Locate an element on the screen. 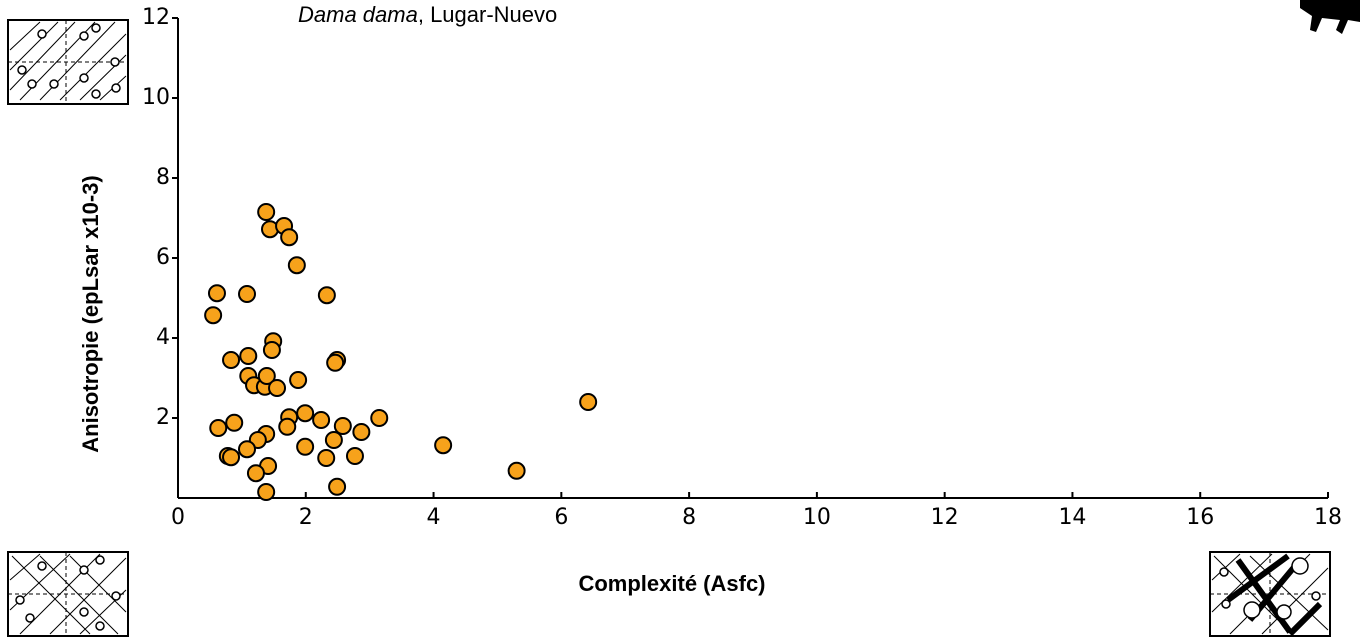  icon-bottom-left is located at coordinates (68, 594).